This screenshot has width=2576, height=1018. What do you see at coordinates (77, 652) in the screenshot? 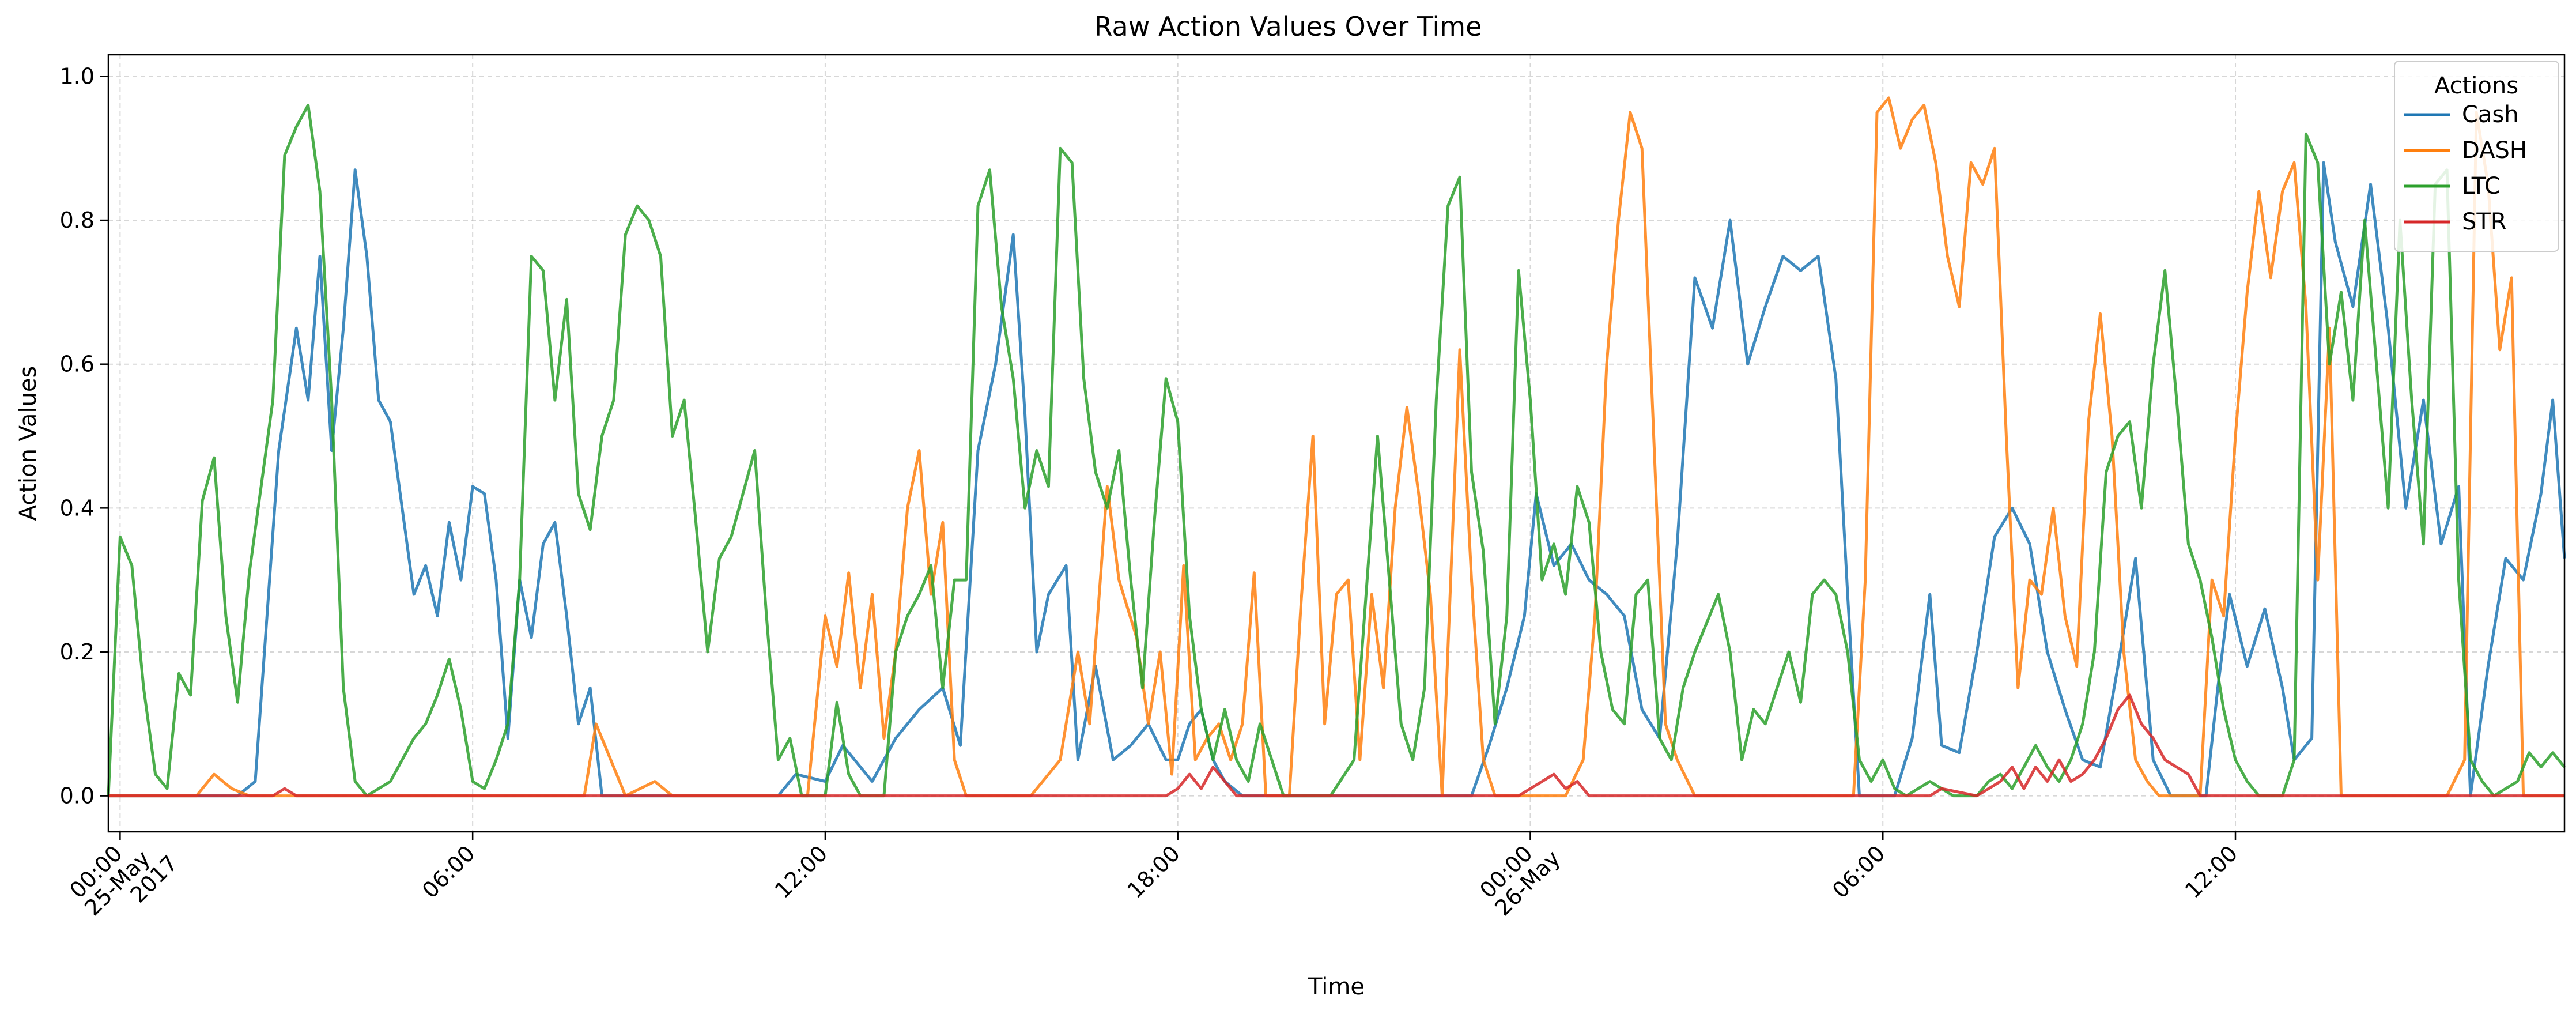
I see `y-tick-label: 0.2` at bounding box center [77, 652].